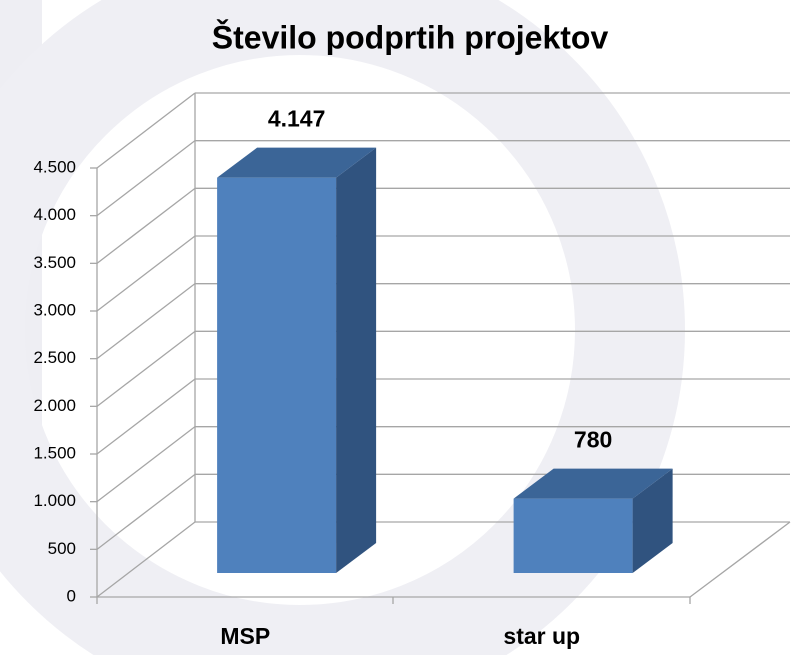 The height and width of the screenshot is (655, 797). Describe the element at coordinates (54, 500) in the screenshot. I see `y-tick-label: 1.000` at that location.